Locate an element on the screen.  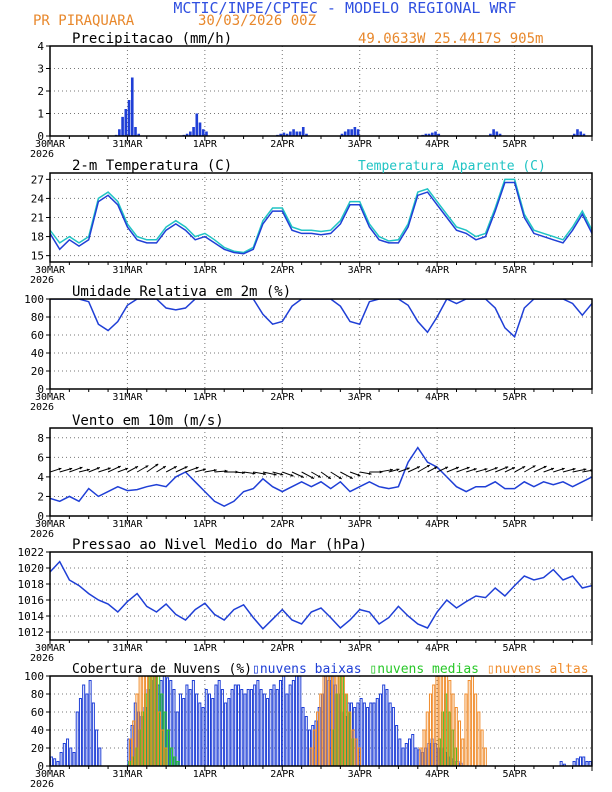
legend-green: ▯nuvens medias is located at coordinates (420, 669).